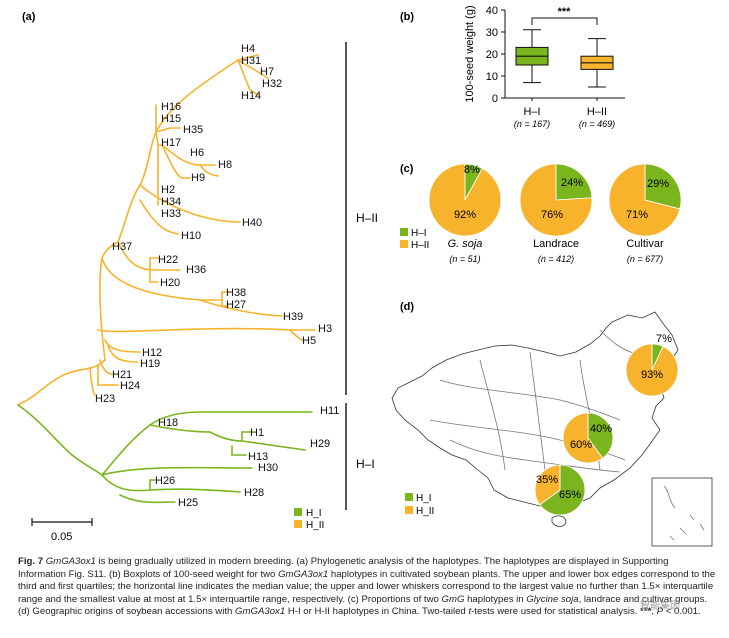 The width and height of the screenshot is (729, 638). Describe the element at coordinates (236, 293) in the screenshot. I see `tree-leaf-h38: H38` at that location.